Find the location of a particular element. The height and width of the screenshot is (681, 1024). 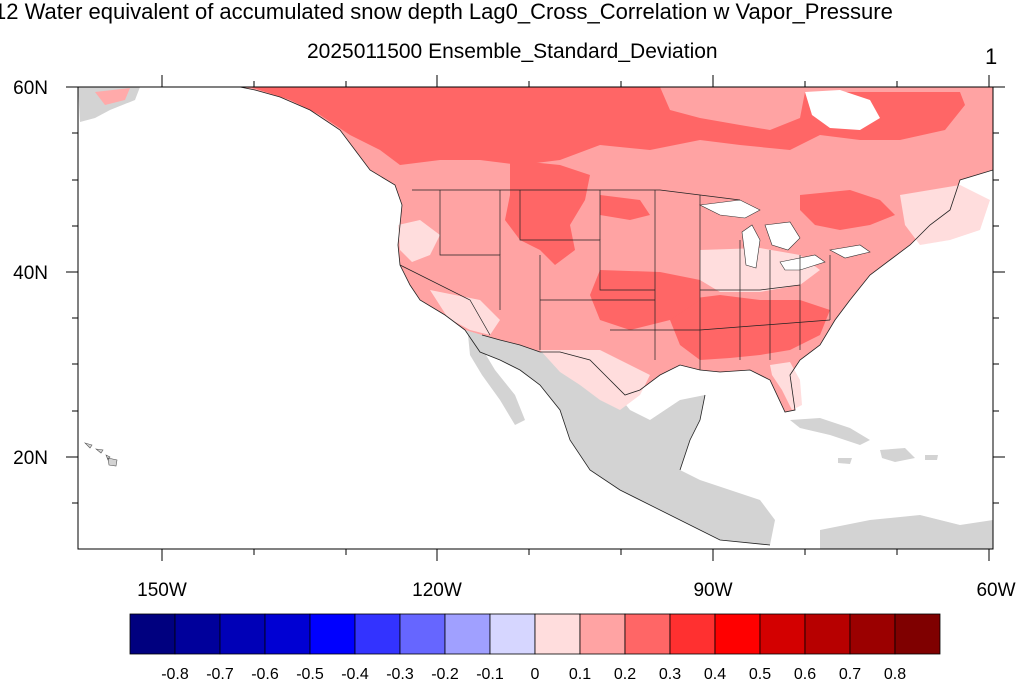

southwest-low-field is located at coordinates (465, 312).